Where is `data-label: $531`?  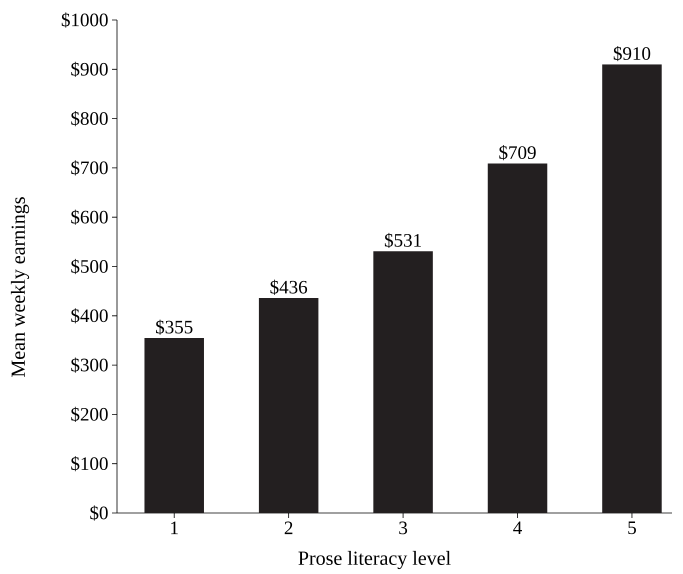
data-label: $531 is located at coordinates (402, 240).